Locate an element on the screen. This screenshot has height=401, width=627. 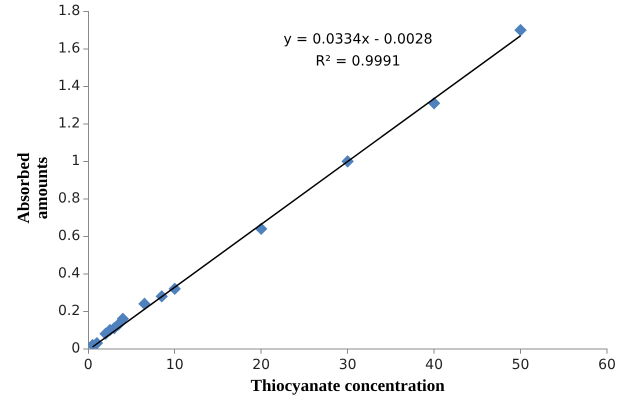
x-axis-title: Thiocyanate concentration is located at coordinates (348, 386).